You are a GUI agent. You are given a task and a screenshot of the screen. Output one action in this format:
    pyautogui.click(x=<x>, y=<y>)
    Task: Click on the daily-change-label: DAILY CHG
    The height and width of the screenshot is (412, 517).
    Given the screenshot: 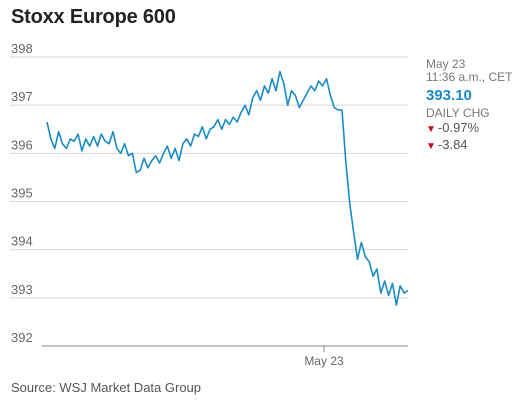 What is the action you would take?
    pyautogui.click(x=458, y=113)
    